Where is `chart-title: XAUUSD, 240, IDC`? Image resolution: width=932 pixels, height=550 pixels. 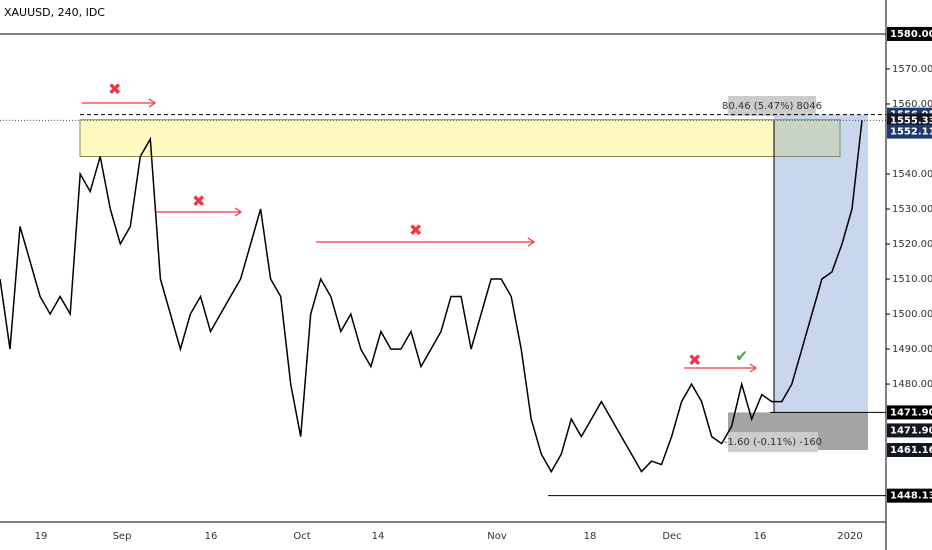
chart-title: XAUUSD, 240, IDC is located at coordinates (54, 12).